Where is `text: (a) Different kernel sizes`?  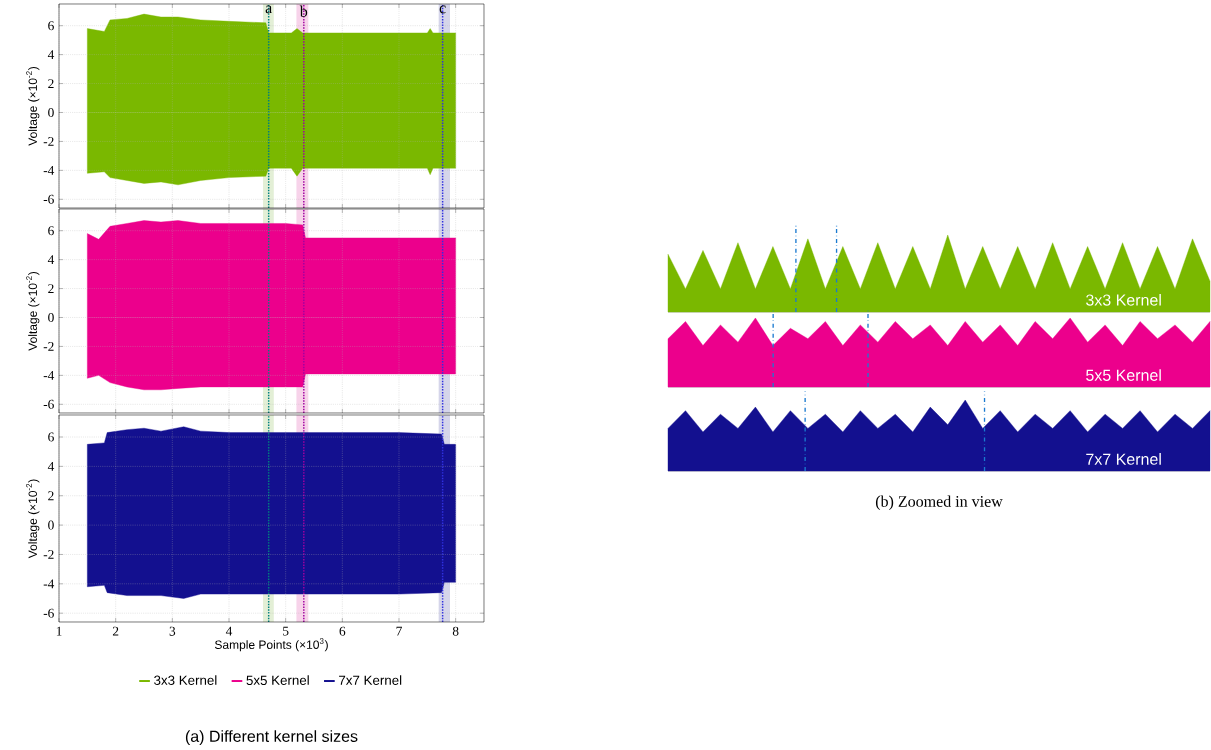 text: (a) Different kernel sizes is located at coordinates (271, 738).